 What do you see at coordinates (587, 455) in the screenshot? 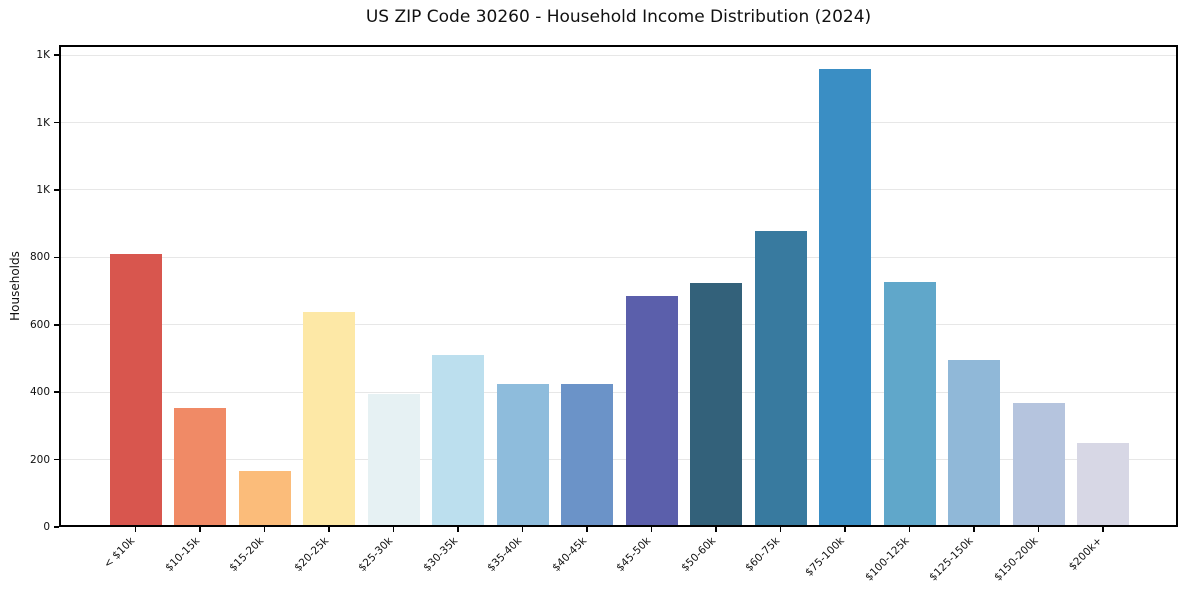
I see `bar-$40-45k` at bounding box center [587, 455].